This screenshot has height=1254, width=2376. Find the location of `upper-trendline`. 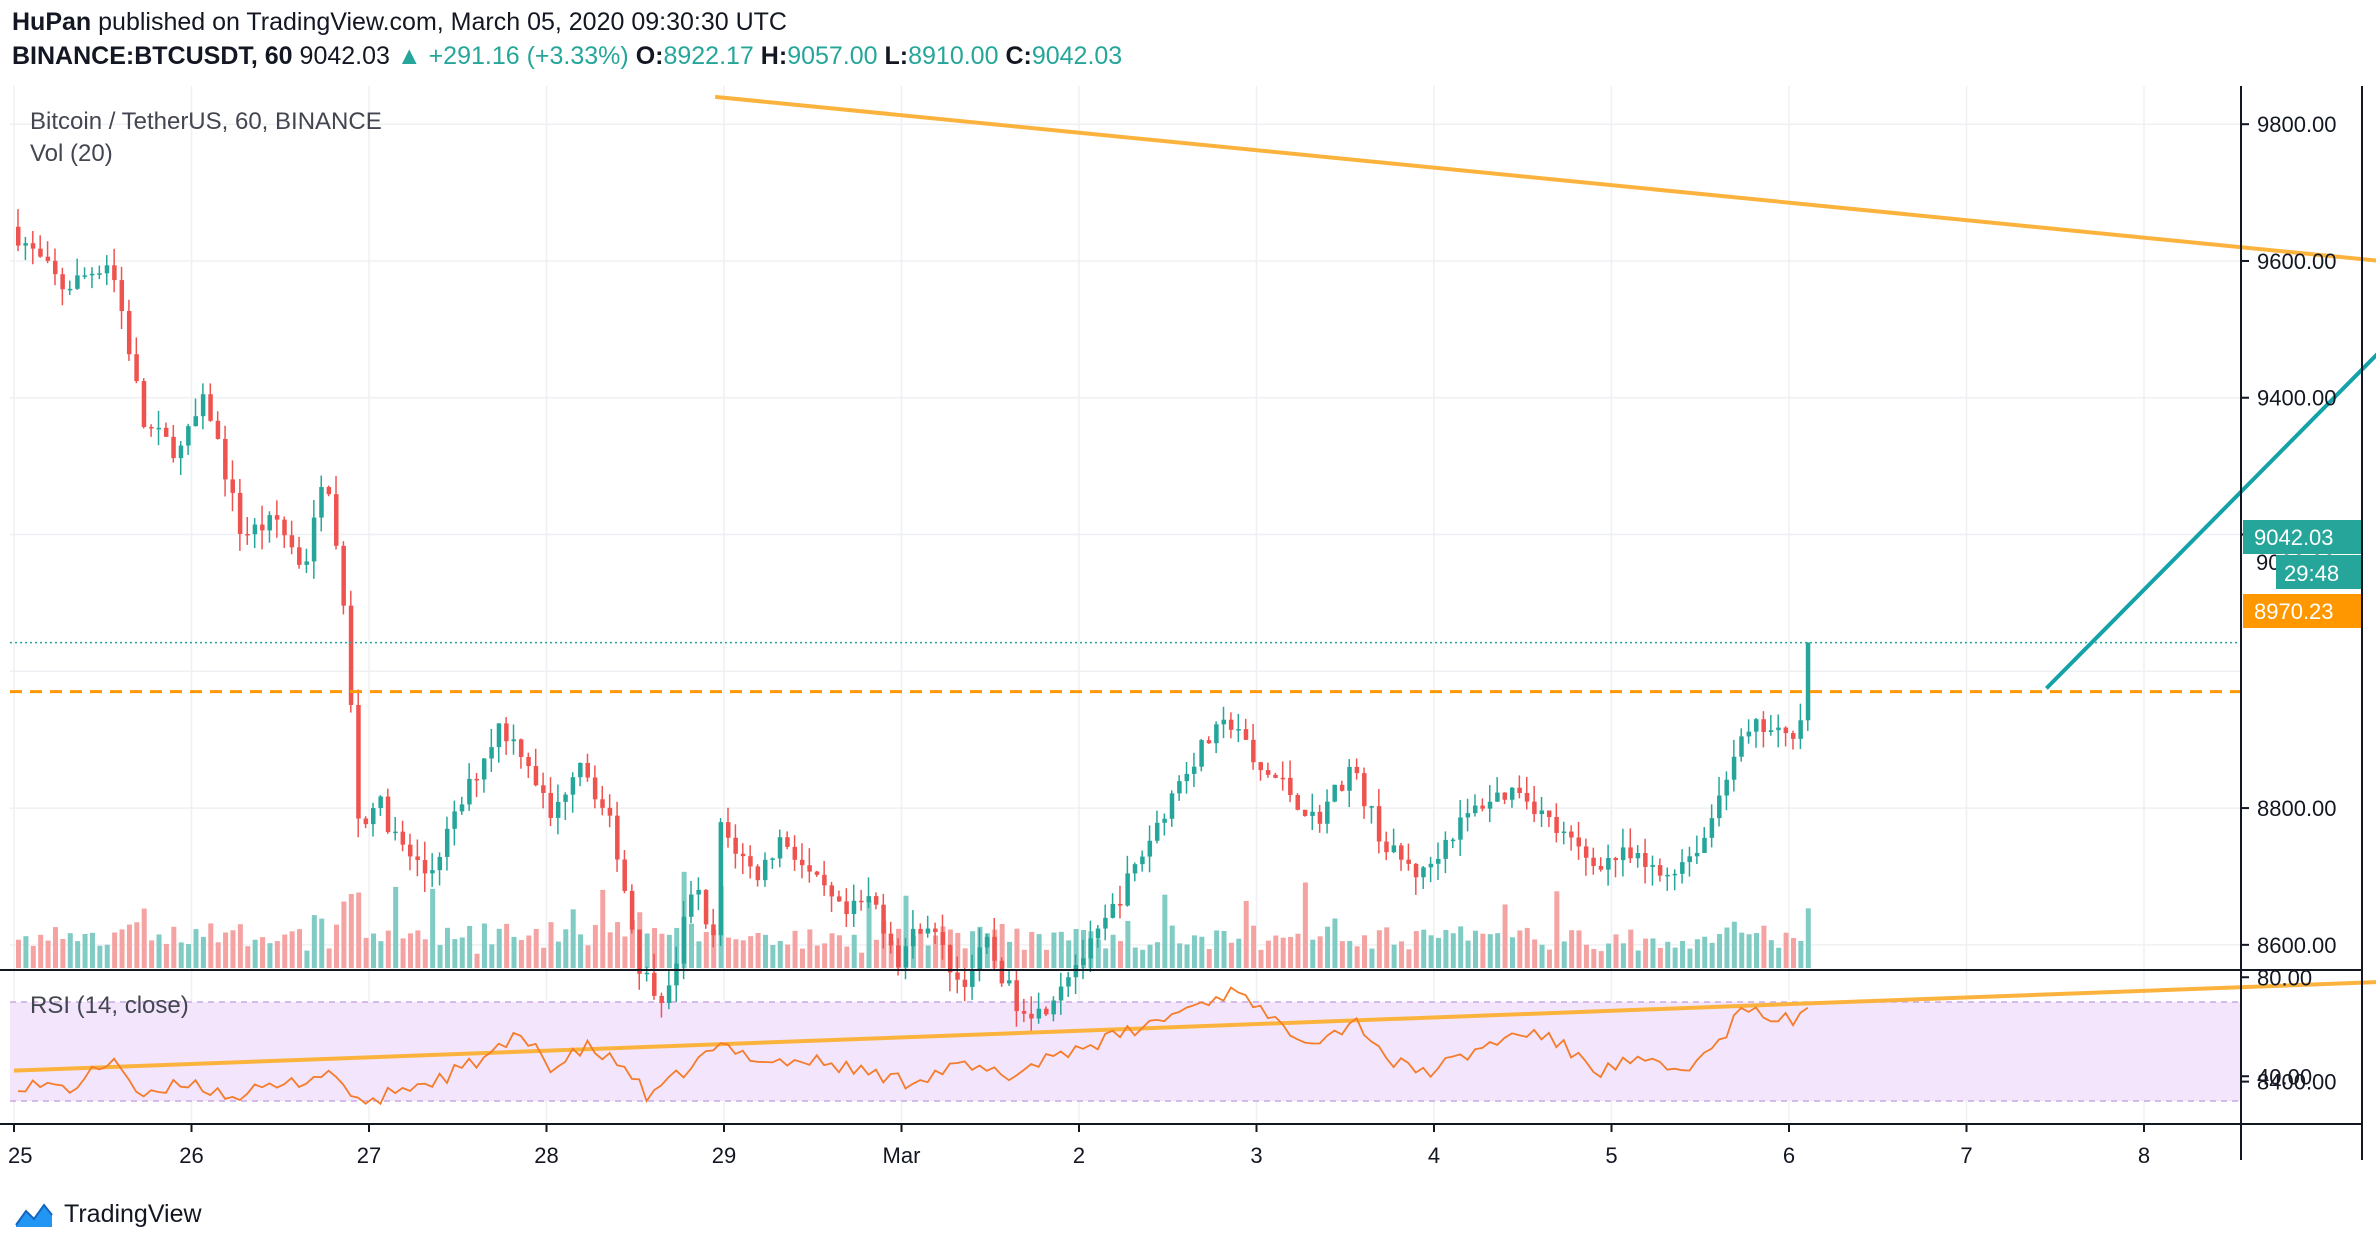

upper-trendline is located at coordinates (1545, 204).